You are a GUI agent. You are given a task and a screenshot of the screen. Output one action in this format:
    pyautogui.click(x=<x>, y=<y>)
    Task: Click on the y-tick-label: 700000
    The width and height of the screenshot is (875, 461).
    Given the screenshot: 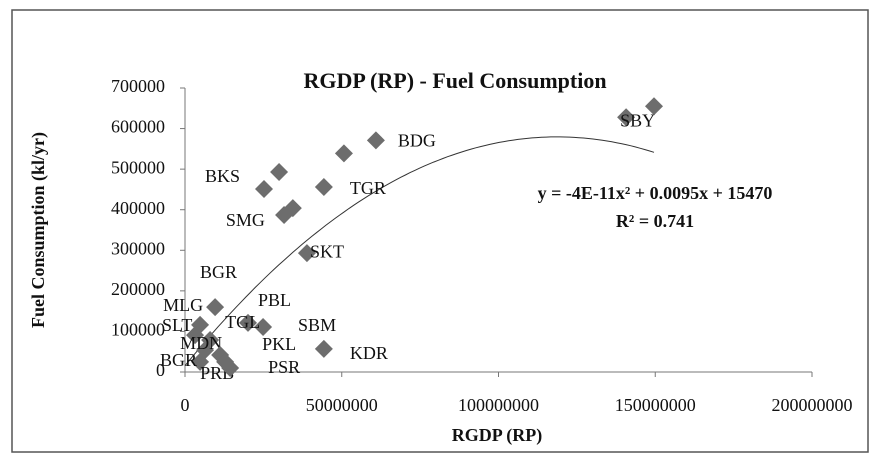 What is the action you would take?
    pyautogui.click(x=138, y=86)
    